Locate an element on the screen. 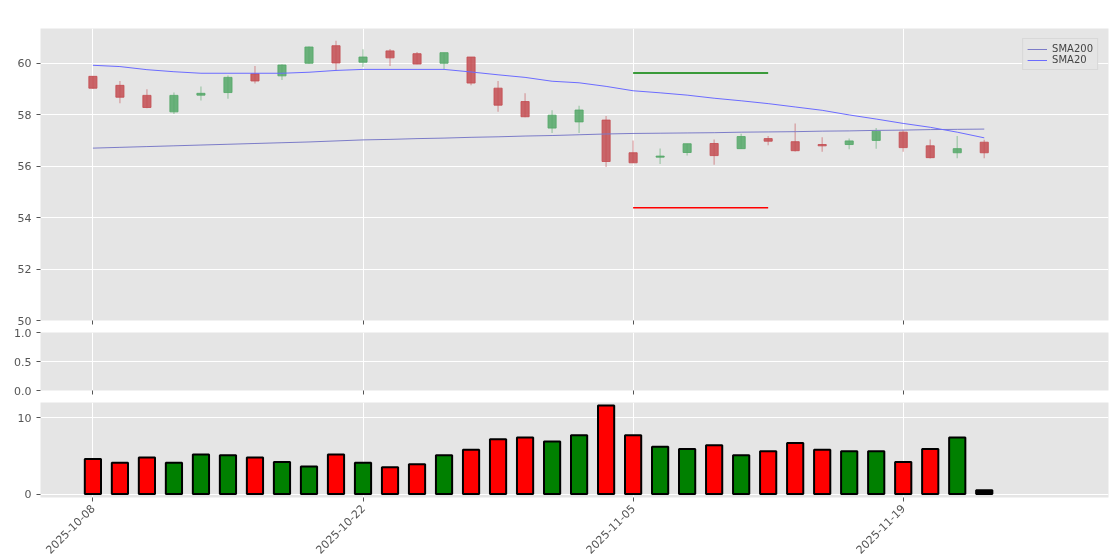 This screenshot has height=560, width=1120. y-tick-label: 56 is located at coordinates (24, 167).